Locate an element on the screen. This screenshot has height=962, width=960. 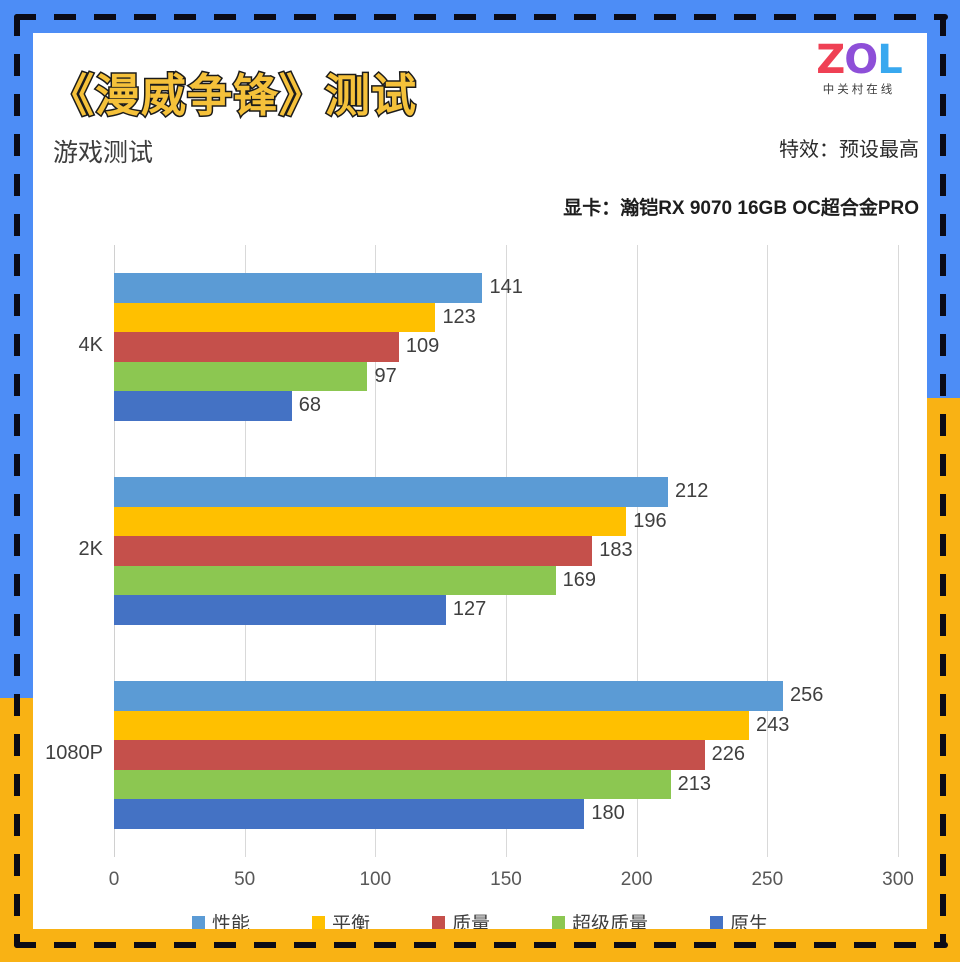
bar-row: 127 is located at coordinates (506, 610).